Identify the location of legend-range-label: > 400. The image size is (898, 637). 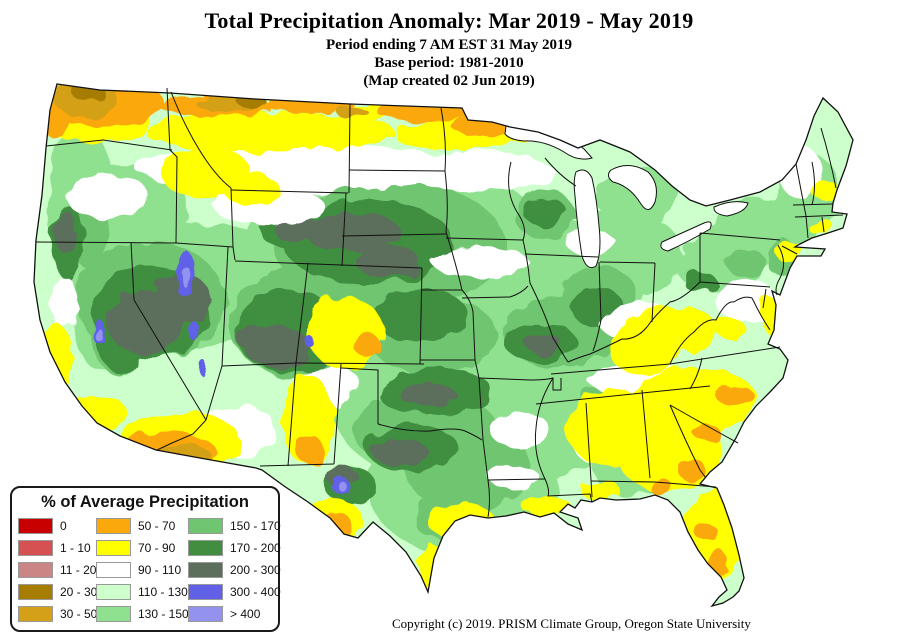
(245, 614).